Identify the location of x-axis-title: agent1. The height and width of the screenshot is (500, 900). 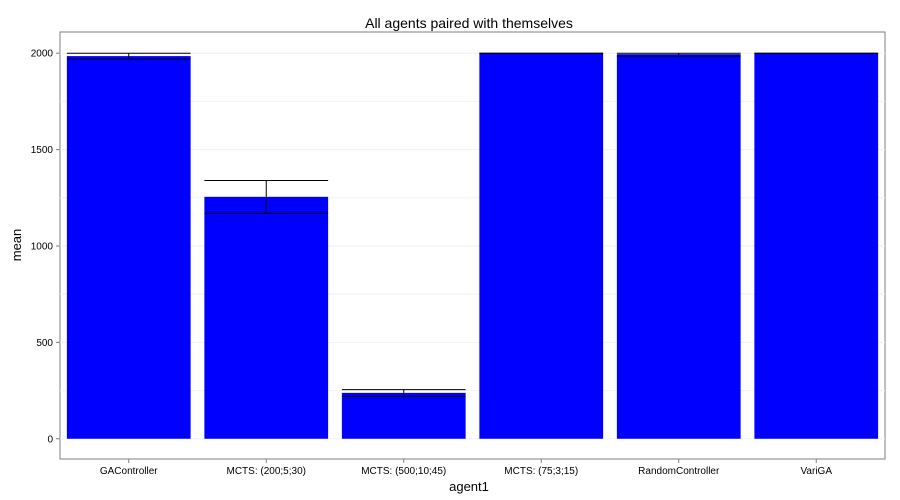
(469, 486).